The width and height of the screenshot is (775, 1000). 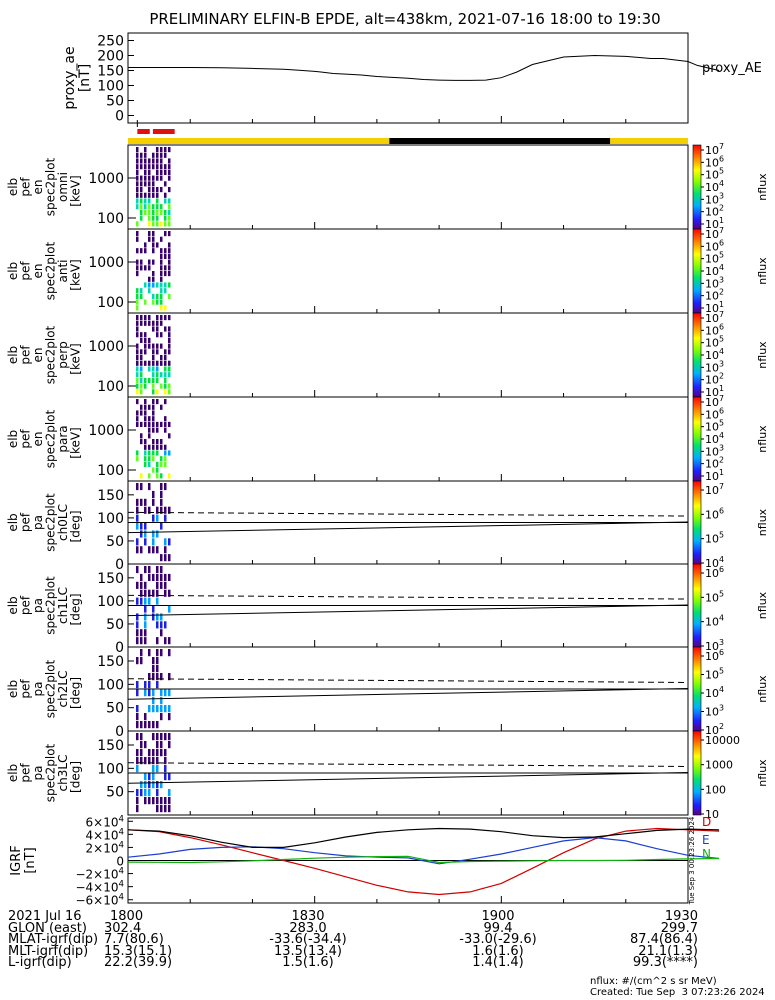 What do you see at coordinates (308, 939) in the screenshot?
I see `footer-cell: -33.6(-34.4)` at bounding box center [308, 939].